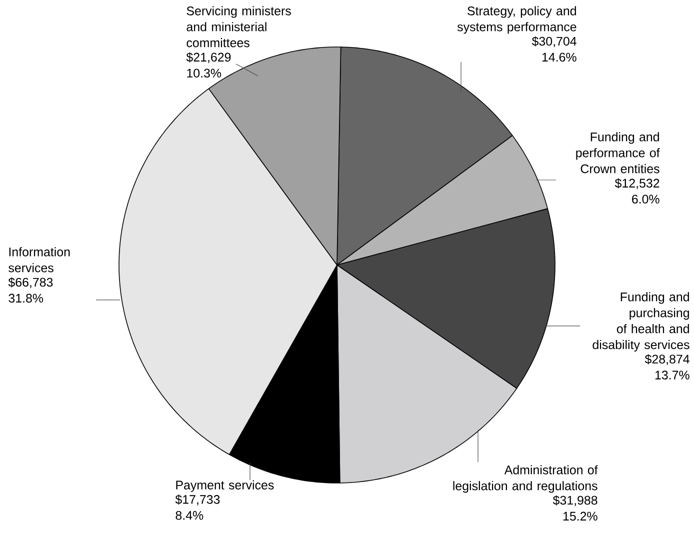 The height and width of the screenshot is (542, 694). Describe the element at coordinates (39, 259) in the screenshot. I see `slice-label: Information services` at that location.